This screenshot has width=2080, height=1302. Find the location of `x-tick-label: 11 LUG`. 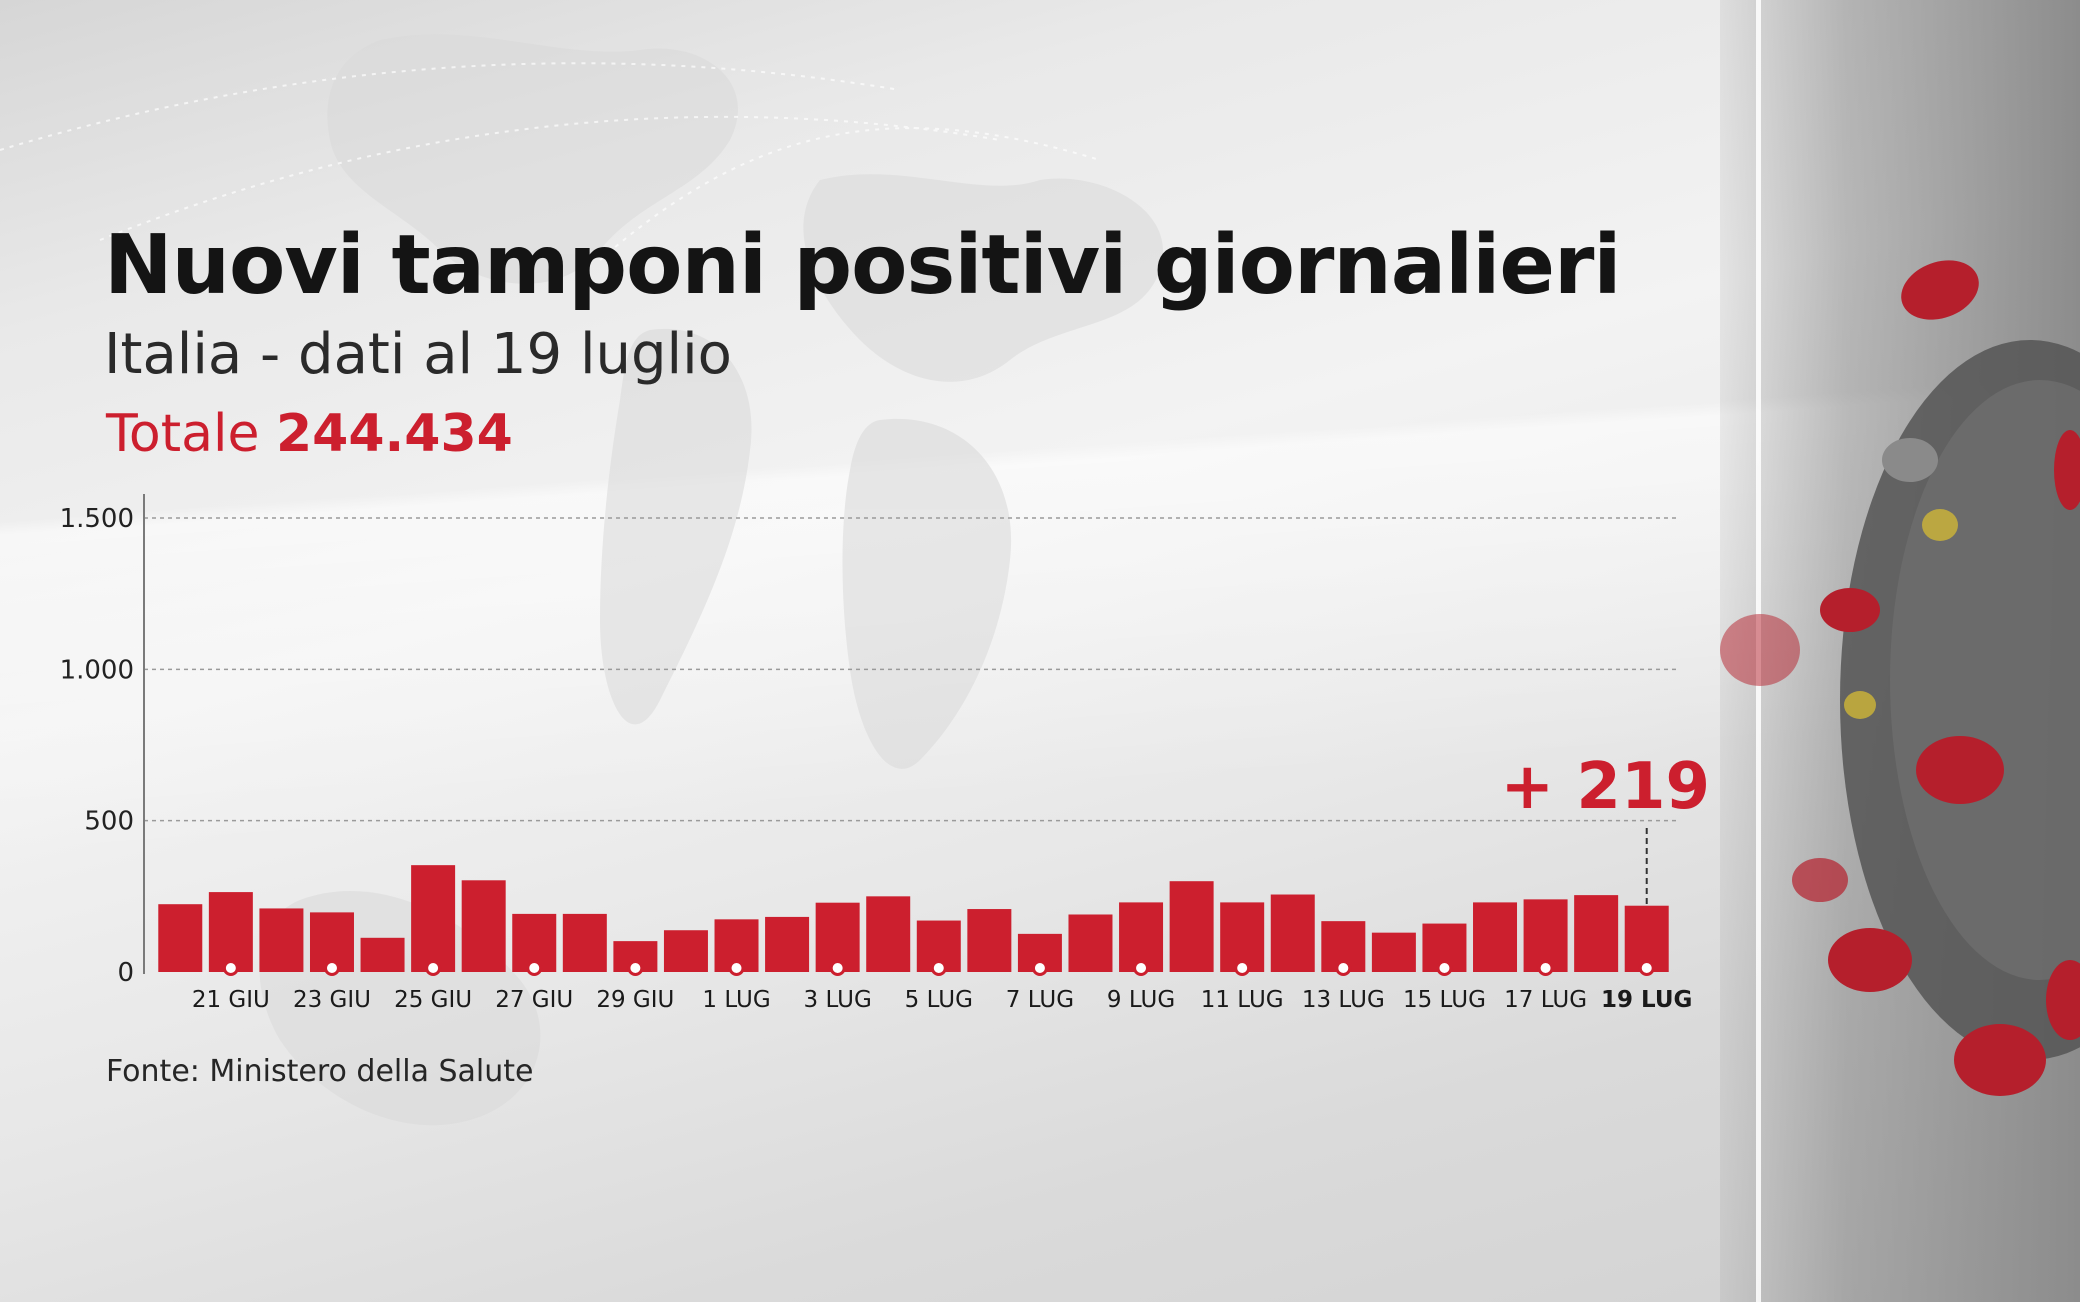

x-tick-label: 11 LUG is located at coordinates (1242, 1000).